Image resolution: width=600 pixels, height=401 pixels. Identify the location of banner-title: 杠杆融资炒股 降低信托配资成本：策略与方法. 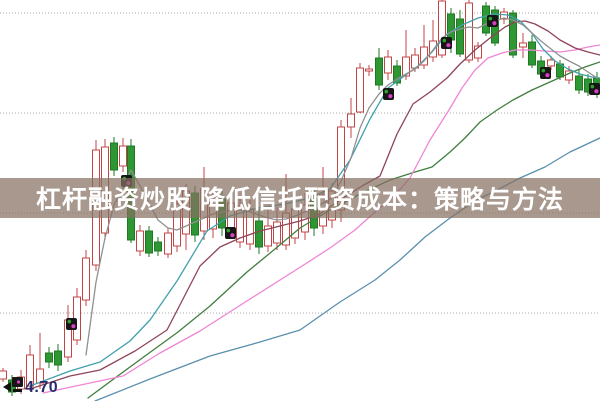
(300, 200).